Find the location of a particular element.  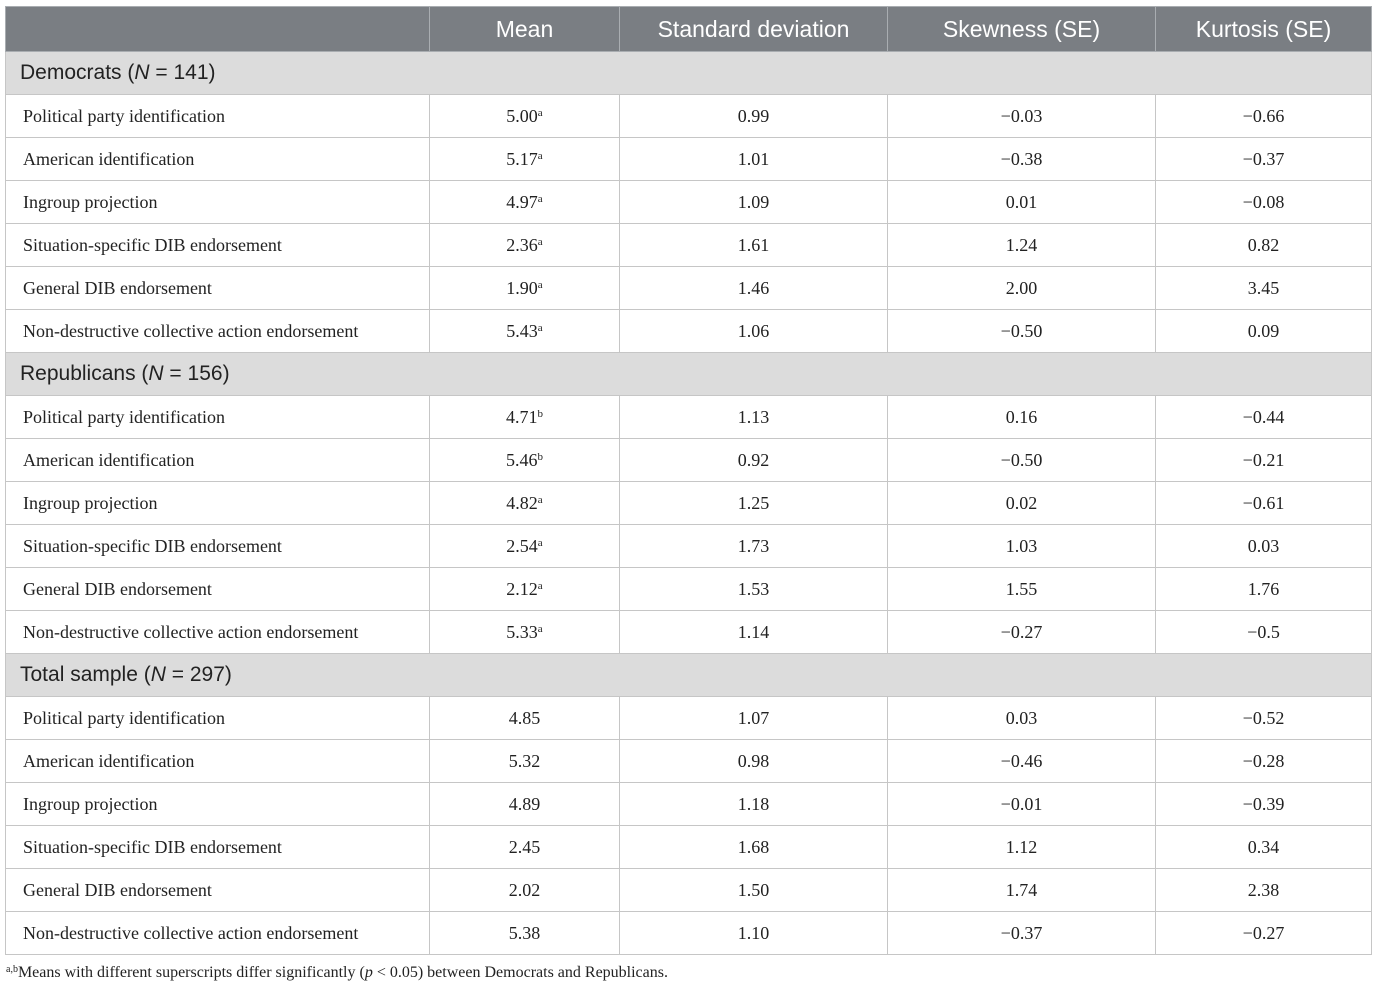

cell-mean: 4.89 is located at coordinates (524, 804).